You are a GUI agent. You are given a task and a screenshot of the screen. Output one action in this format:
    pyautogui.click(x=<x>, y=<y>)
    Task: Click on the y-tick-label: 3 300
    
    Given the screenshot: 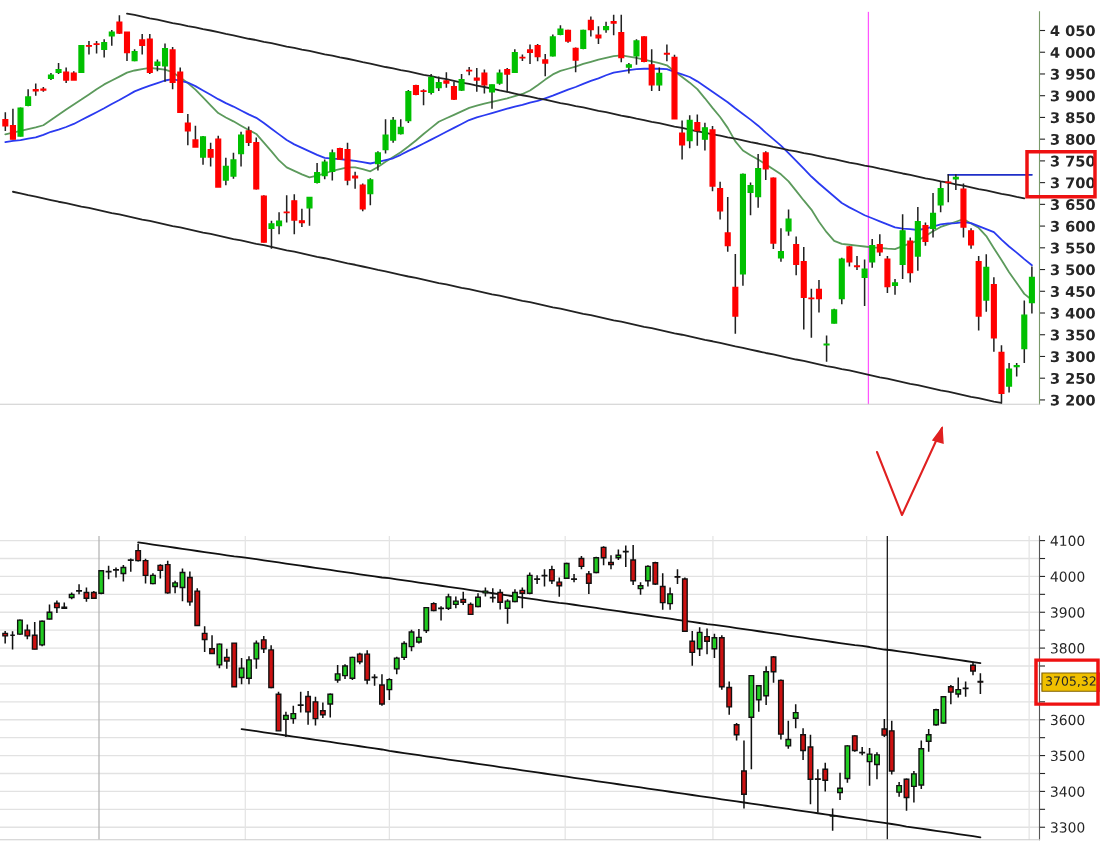 What is the action you would take?
    pyautogui.click(x=1072, y=357)
    